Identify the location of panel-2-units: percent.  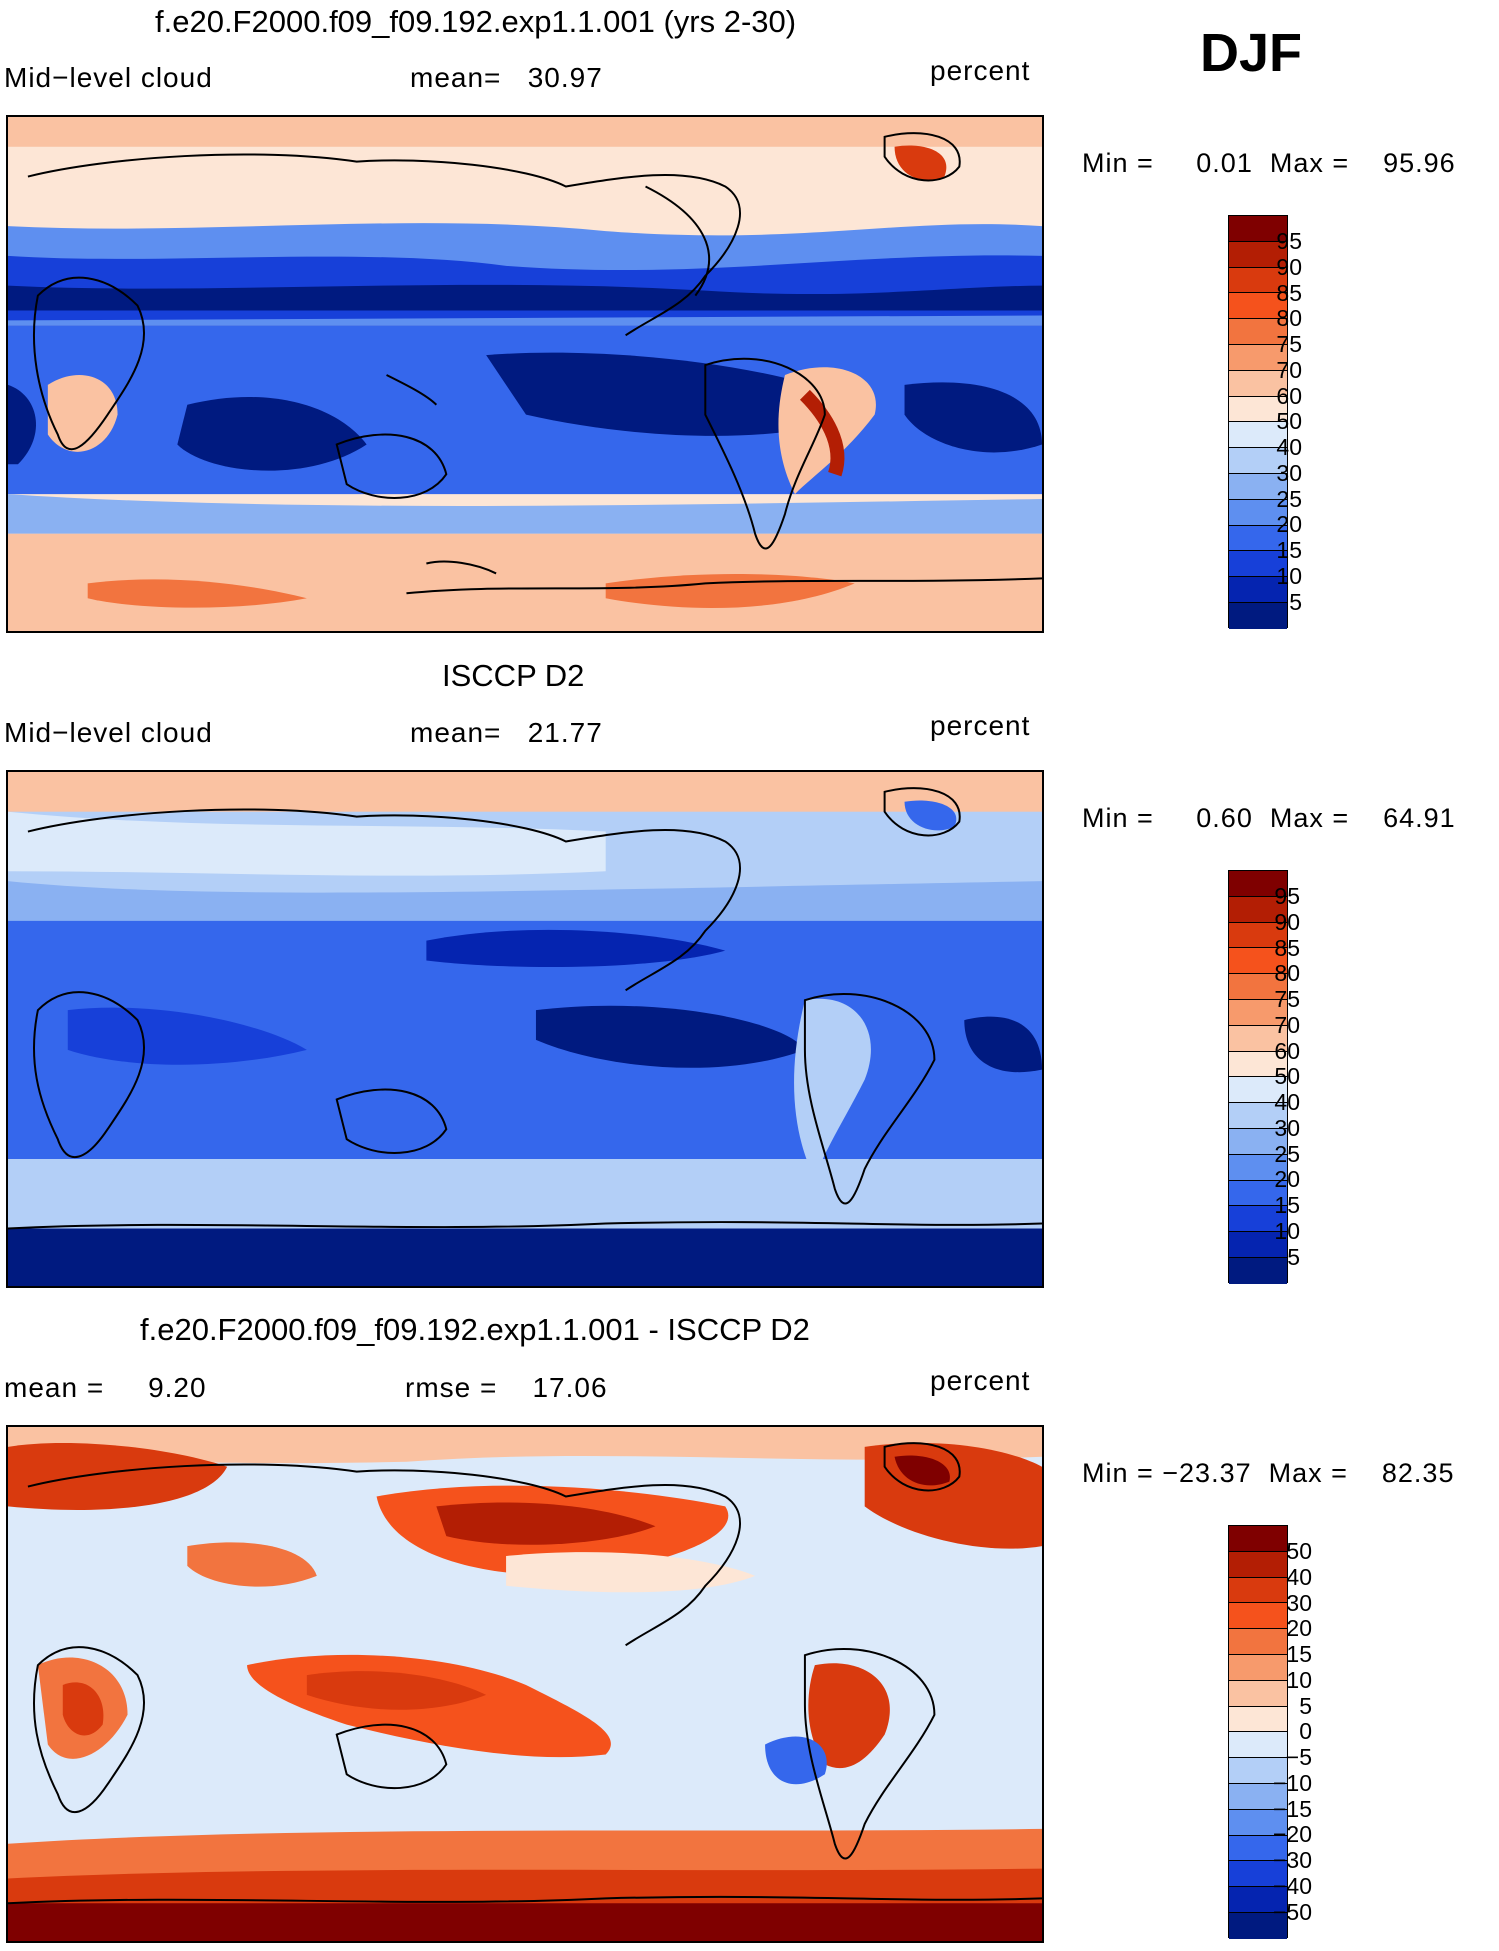
(980, 725).